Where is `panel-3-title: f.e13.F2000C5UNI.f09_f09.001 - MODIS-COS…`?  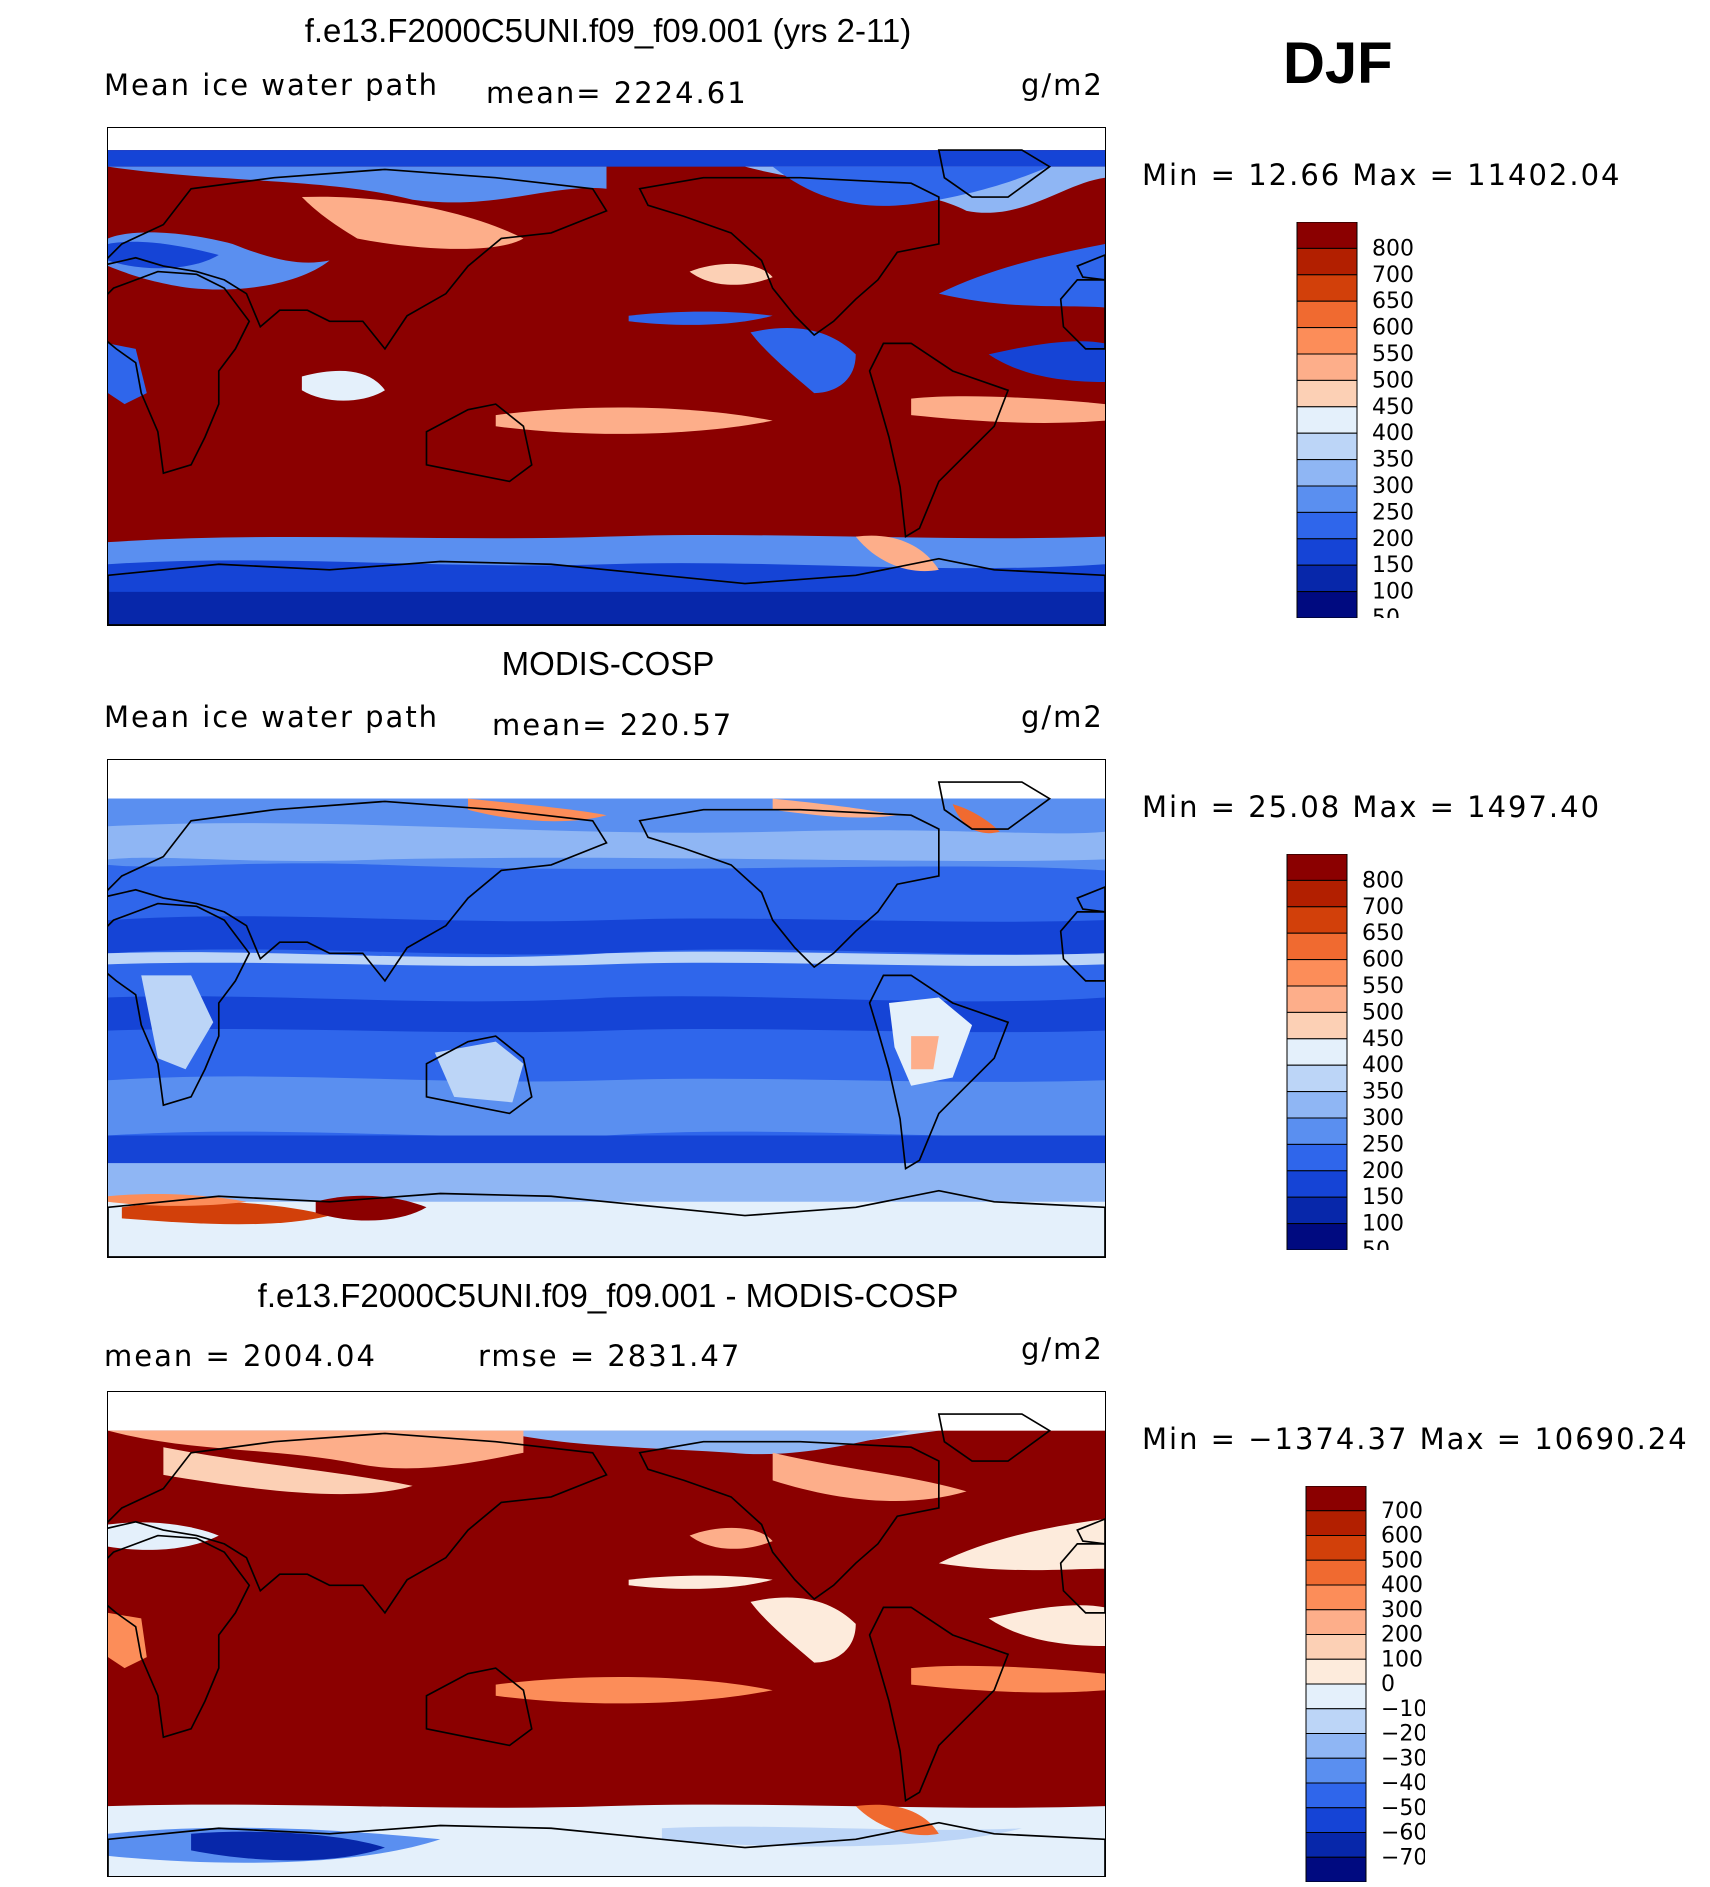 panel-3-title: f.e13.F2000C5UNI.f09_f09.001 - MODIS-COS… is located at coordinates (608, 1295).